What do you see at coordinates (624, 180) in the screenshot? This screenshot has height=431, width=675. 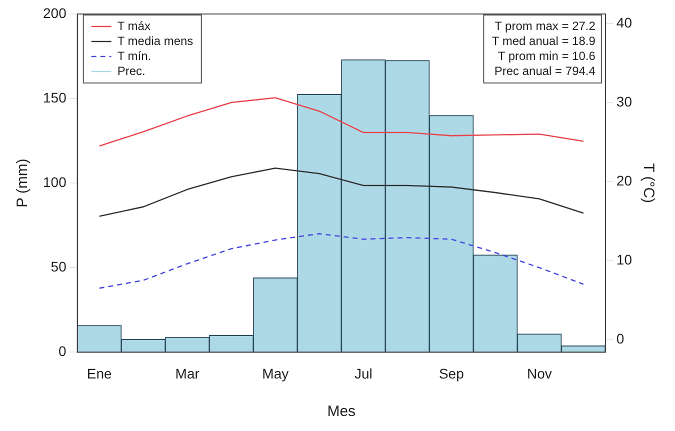 I see `y2-tick-label: 20` at bounding box center [624, 180].